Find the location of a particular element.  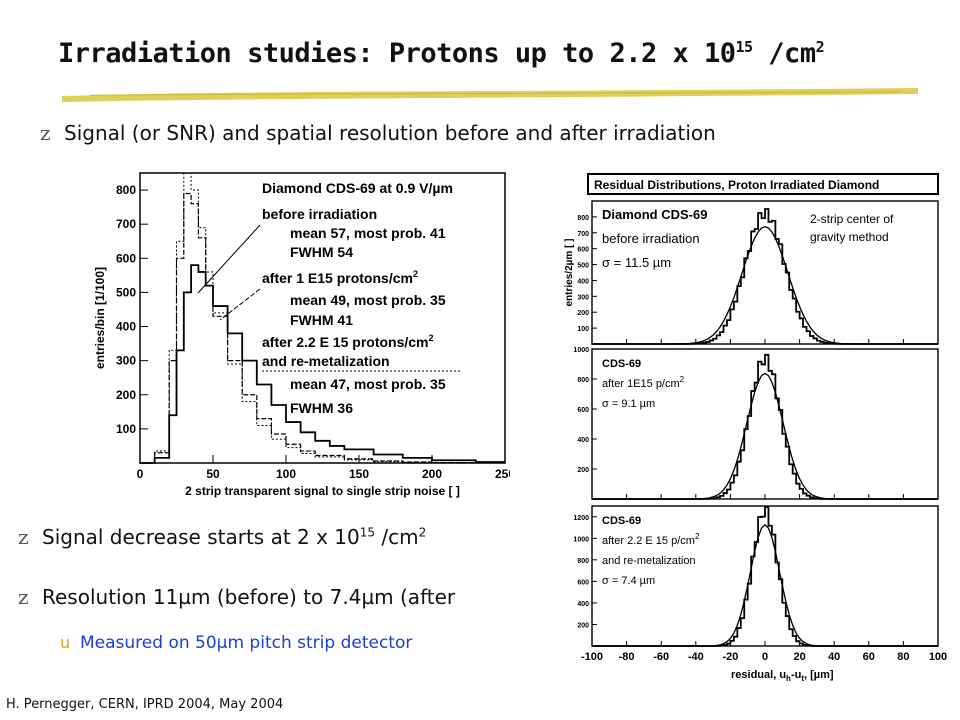

annotation-label: FWHM 54 is located at coordinates (321, 252).